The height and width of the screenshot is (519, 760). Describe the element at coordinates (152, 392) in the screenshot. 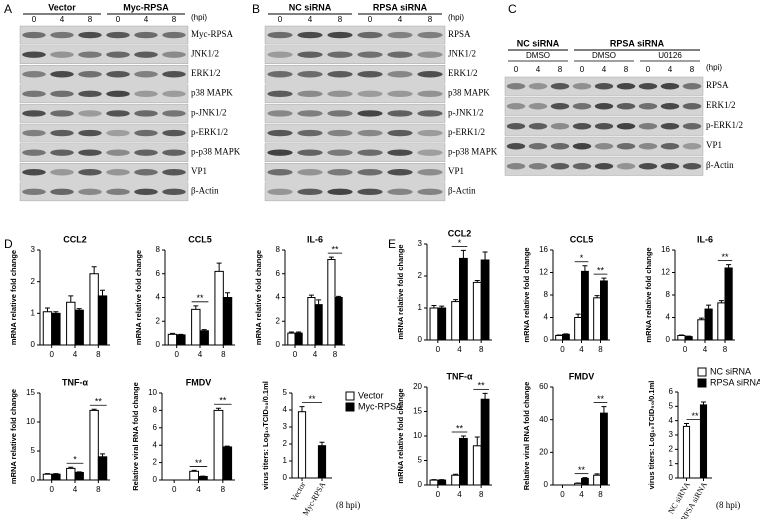

I see `y-tick-label: 10` at that location.